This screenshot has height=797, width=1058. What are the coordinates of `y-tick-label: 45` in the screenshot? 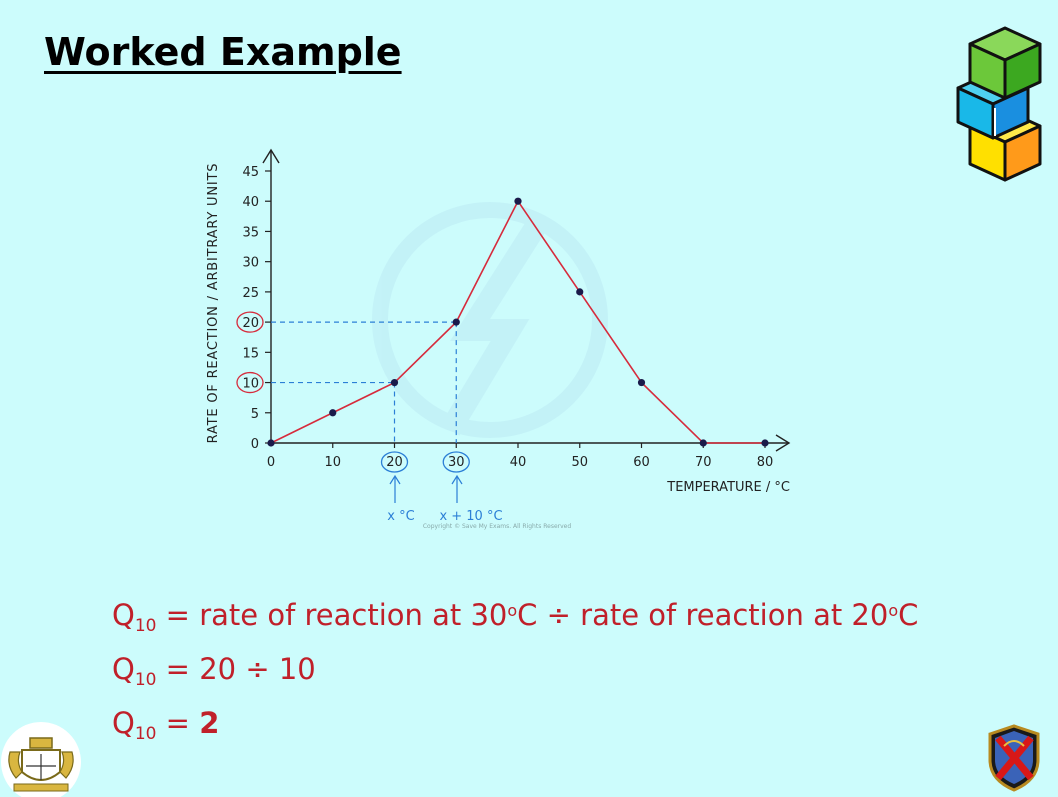 It's located at (250, 172).